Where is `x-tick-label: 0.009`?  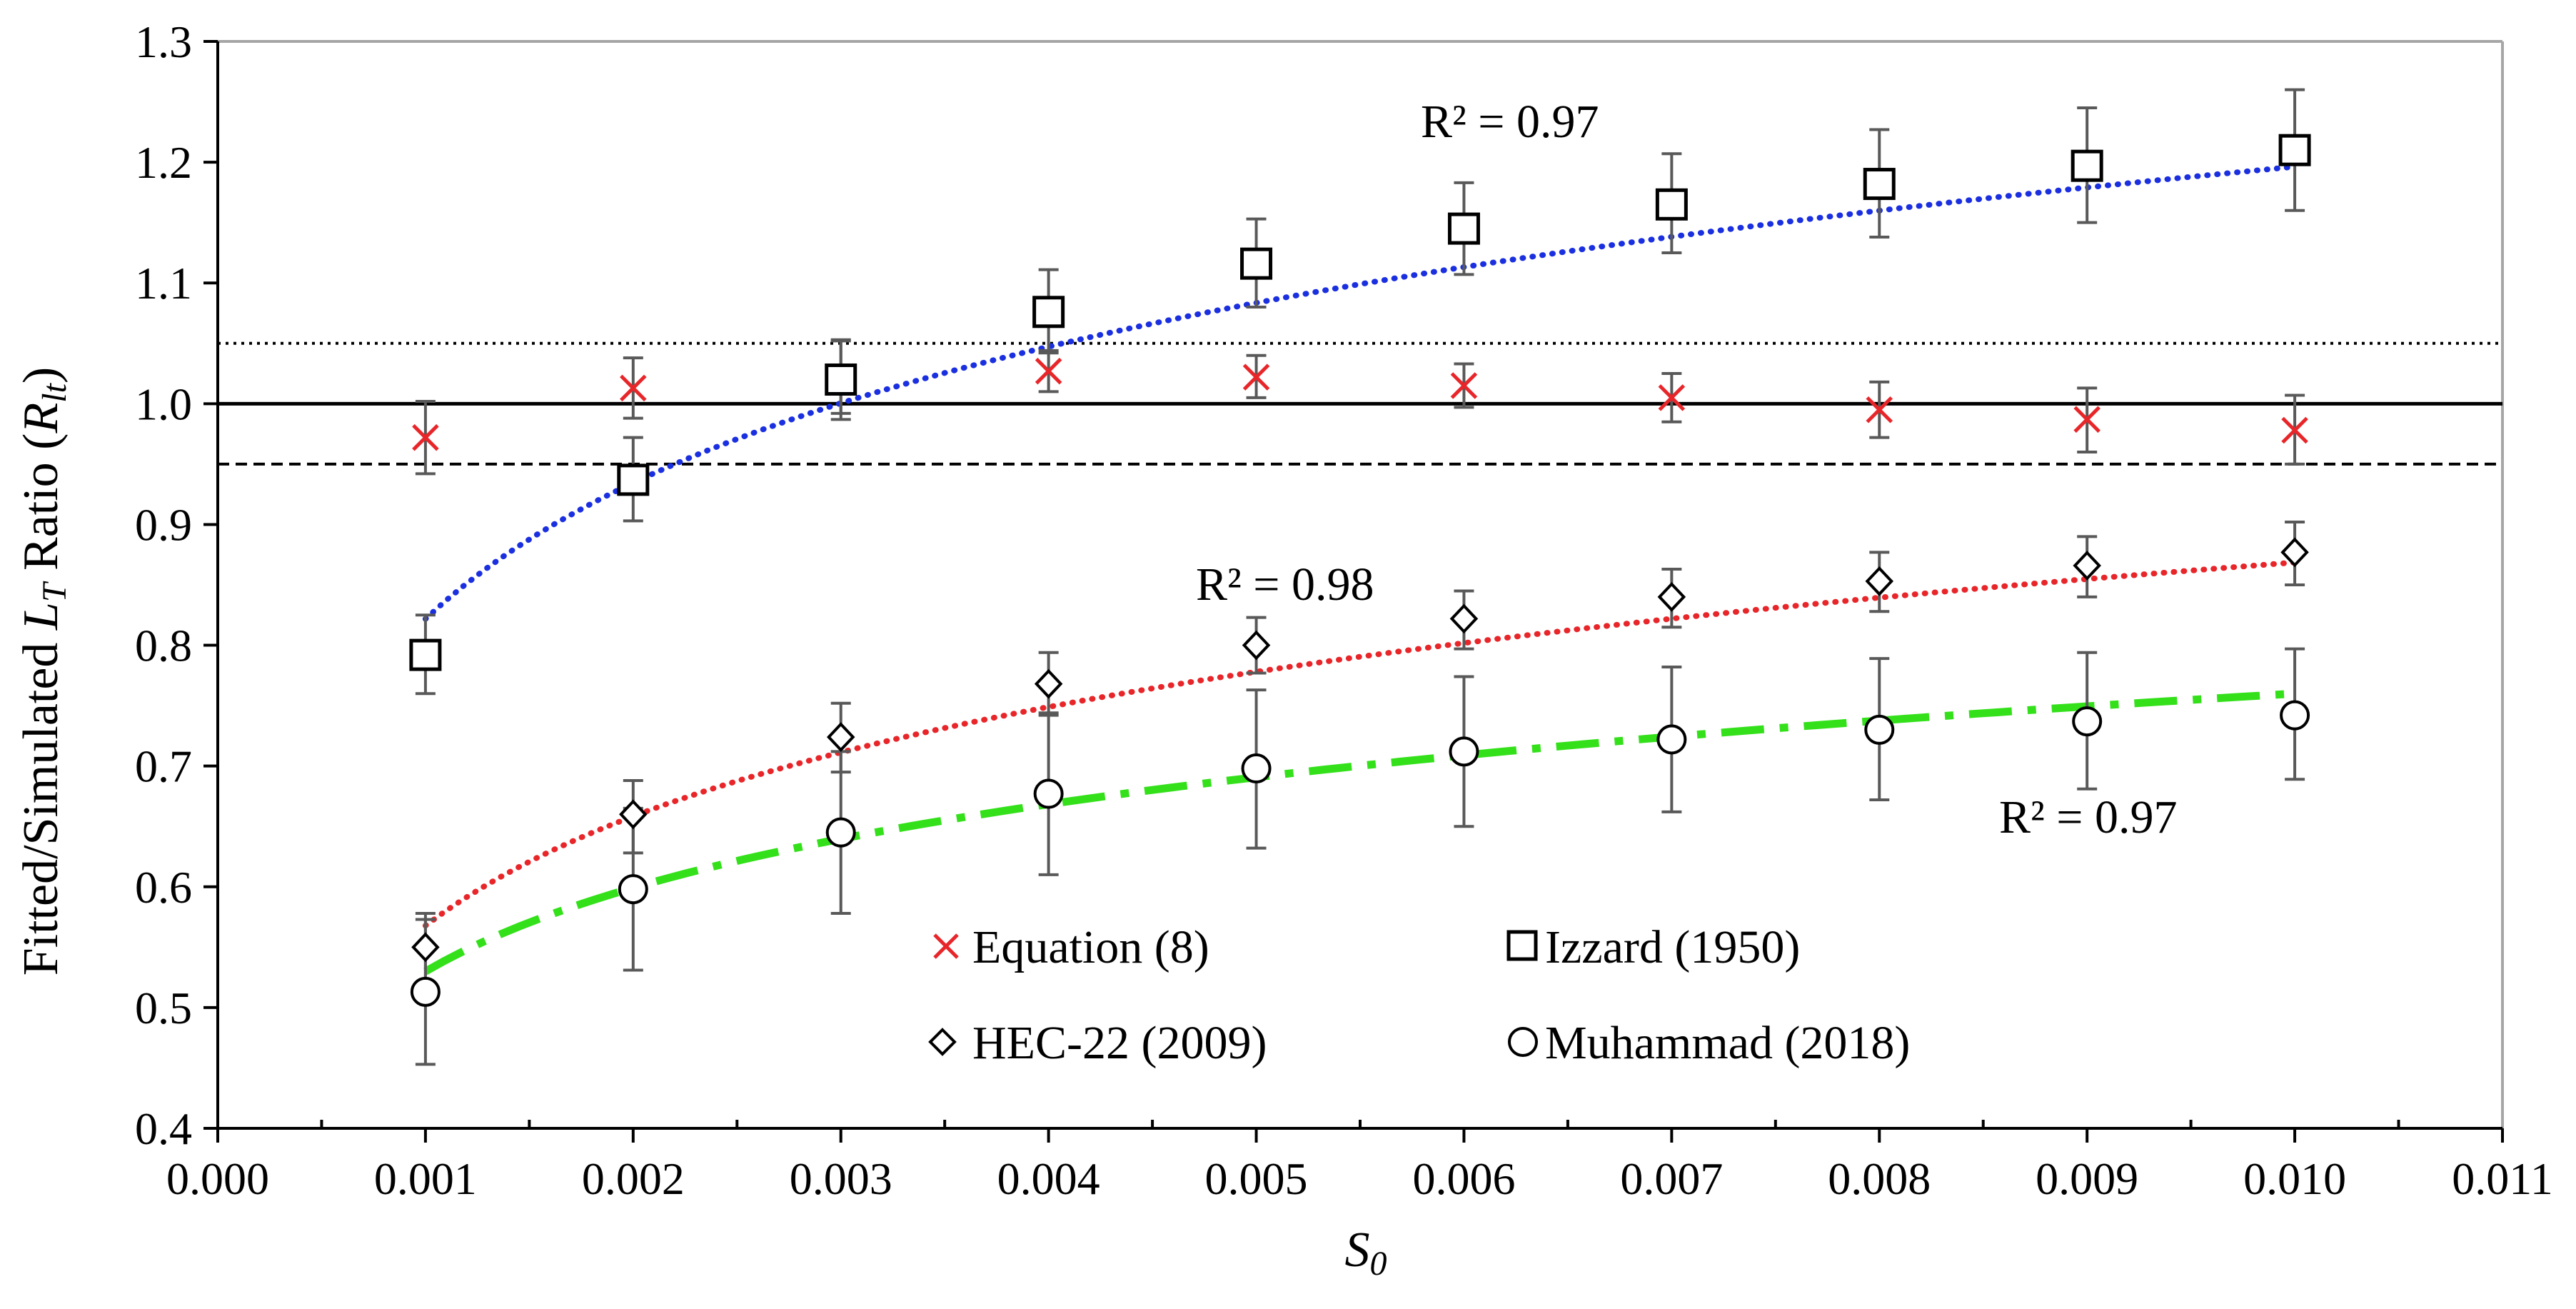
x-tick-label: 0.009 is located at coordinates (2087, 1178).